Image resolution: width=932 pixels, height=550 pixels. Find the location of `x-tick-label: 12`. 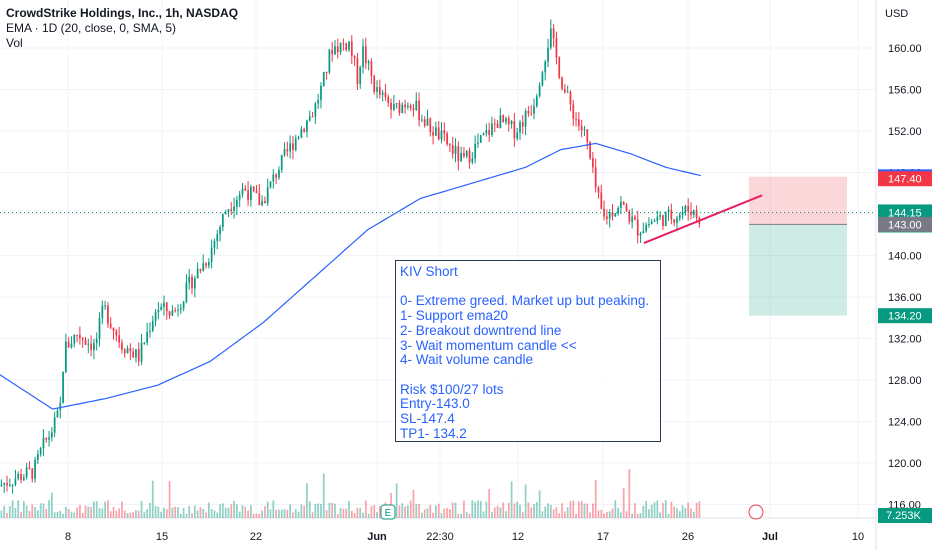

x-tick-label: 12 is located at coordinates (518, 537).